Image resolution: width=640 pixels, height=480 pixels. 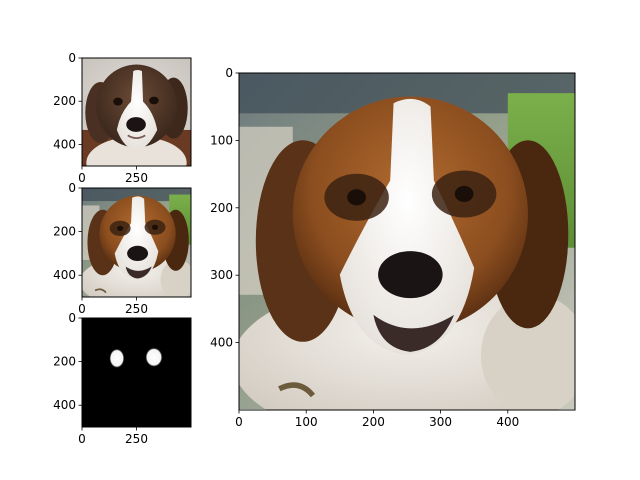 I want to click on dog-small-xtick-label-0: 0, so click(x=82, y=309).